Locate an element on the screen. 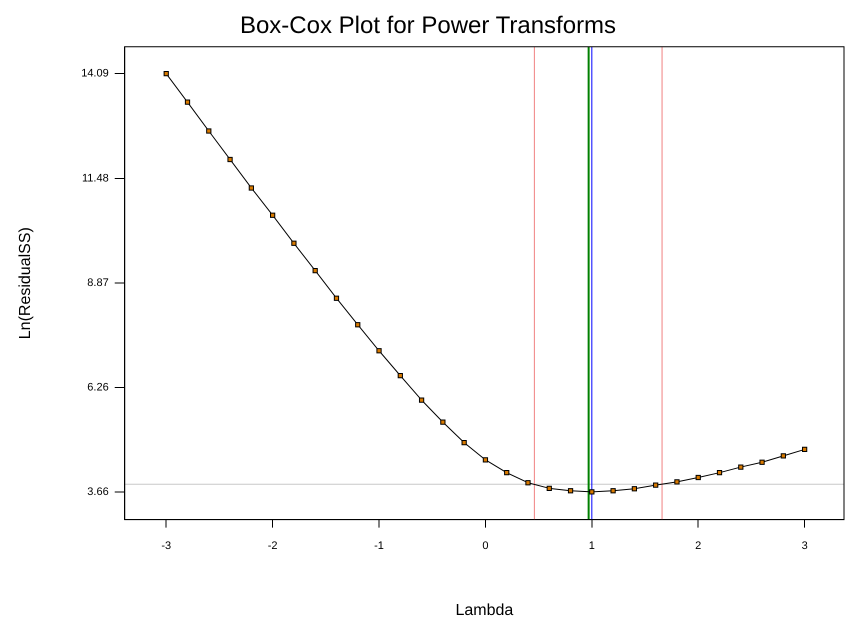 This screenshot has height=638, width=860. y-tick-label: 11.48 is located at coordinates (95, 178).